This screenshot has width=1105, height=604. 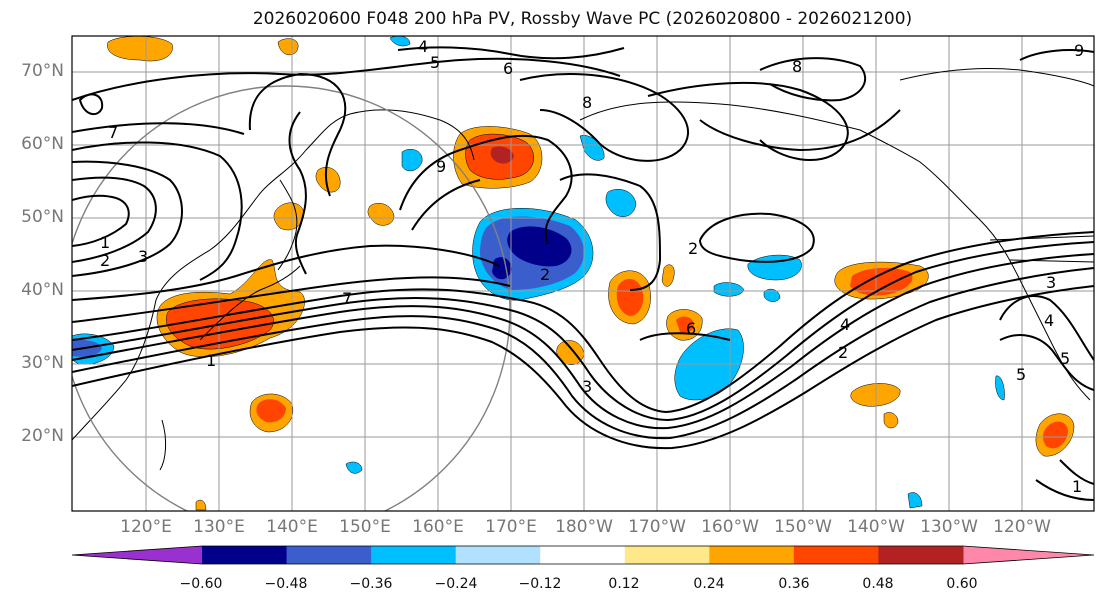 What do you see at coordinates (42, 144) in the screenshot?
I see `lat-label-60n: 60°N` at bounding box center [42, 144].